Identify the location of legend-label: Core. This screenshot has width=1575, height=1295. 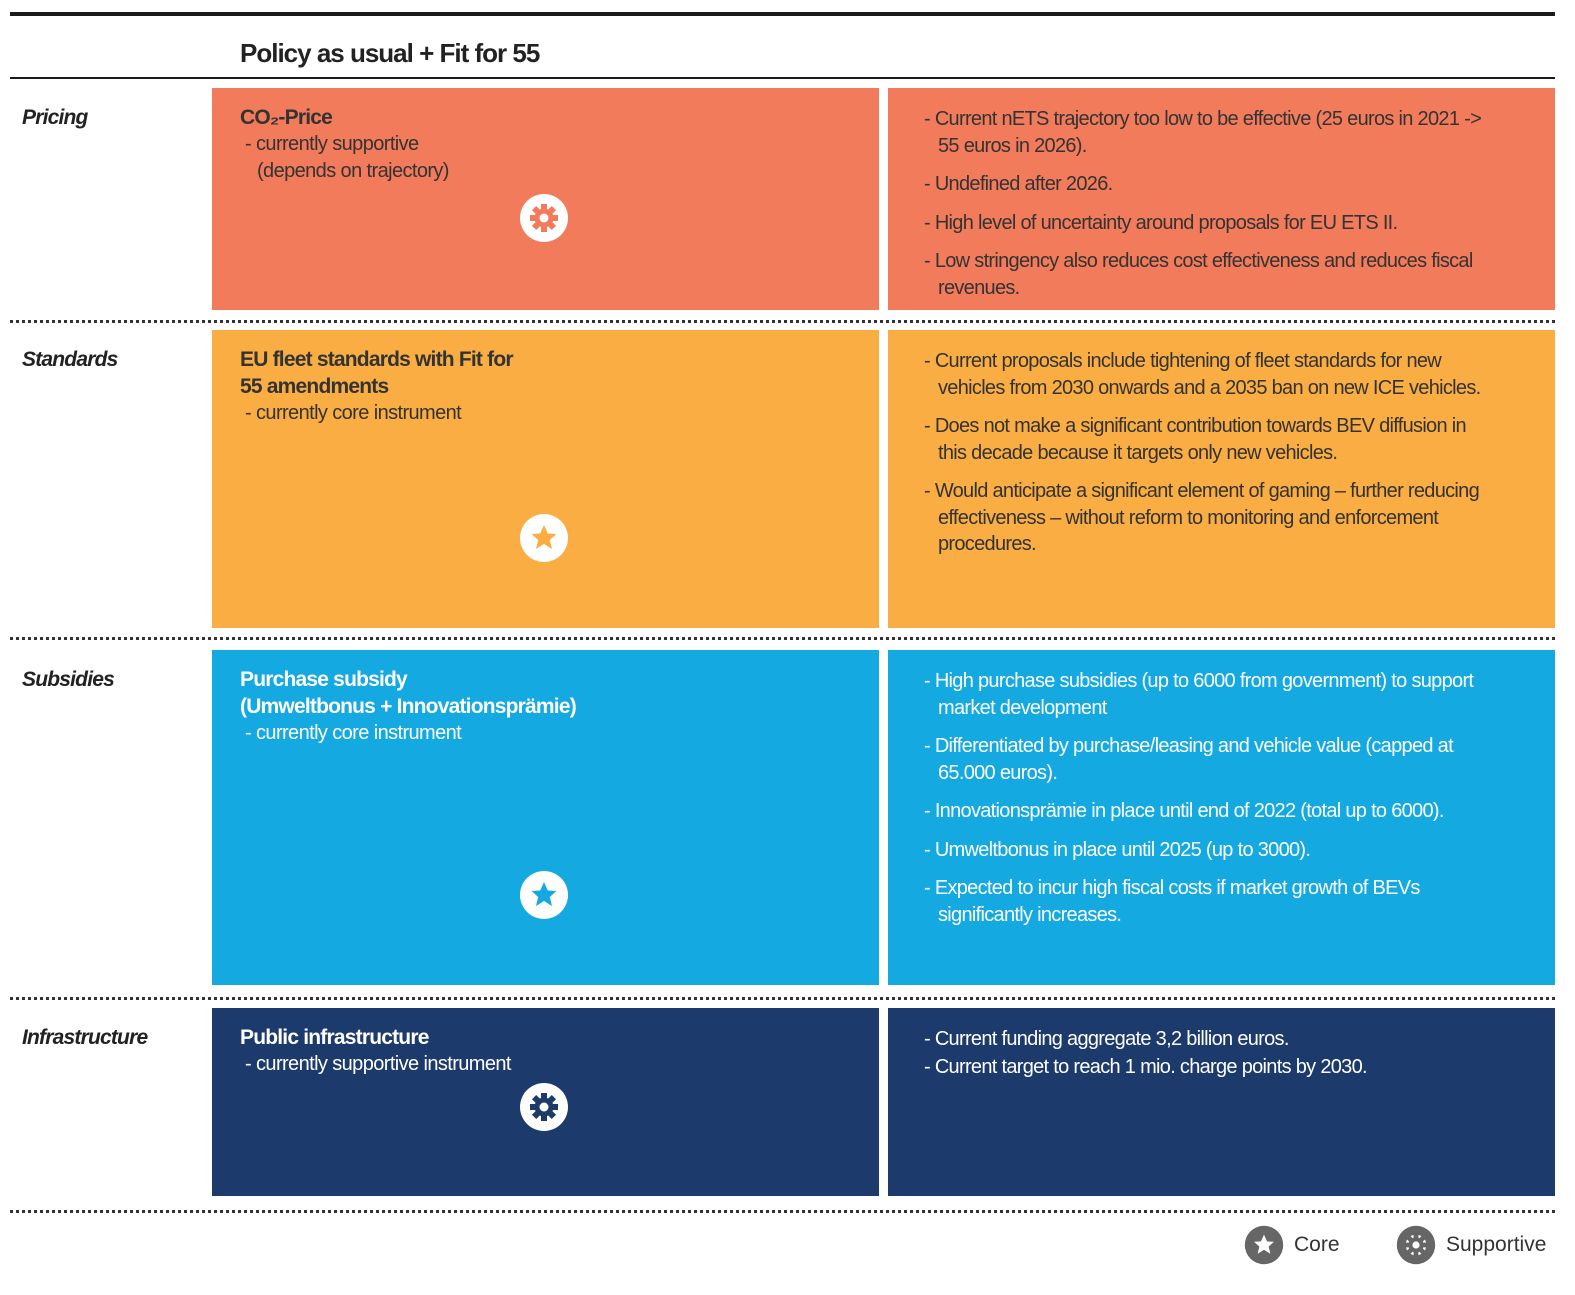
(1317, 1244).